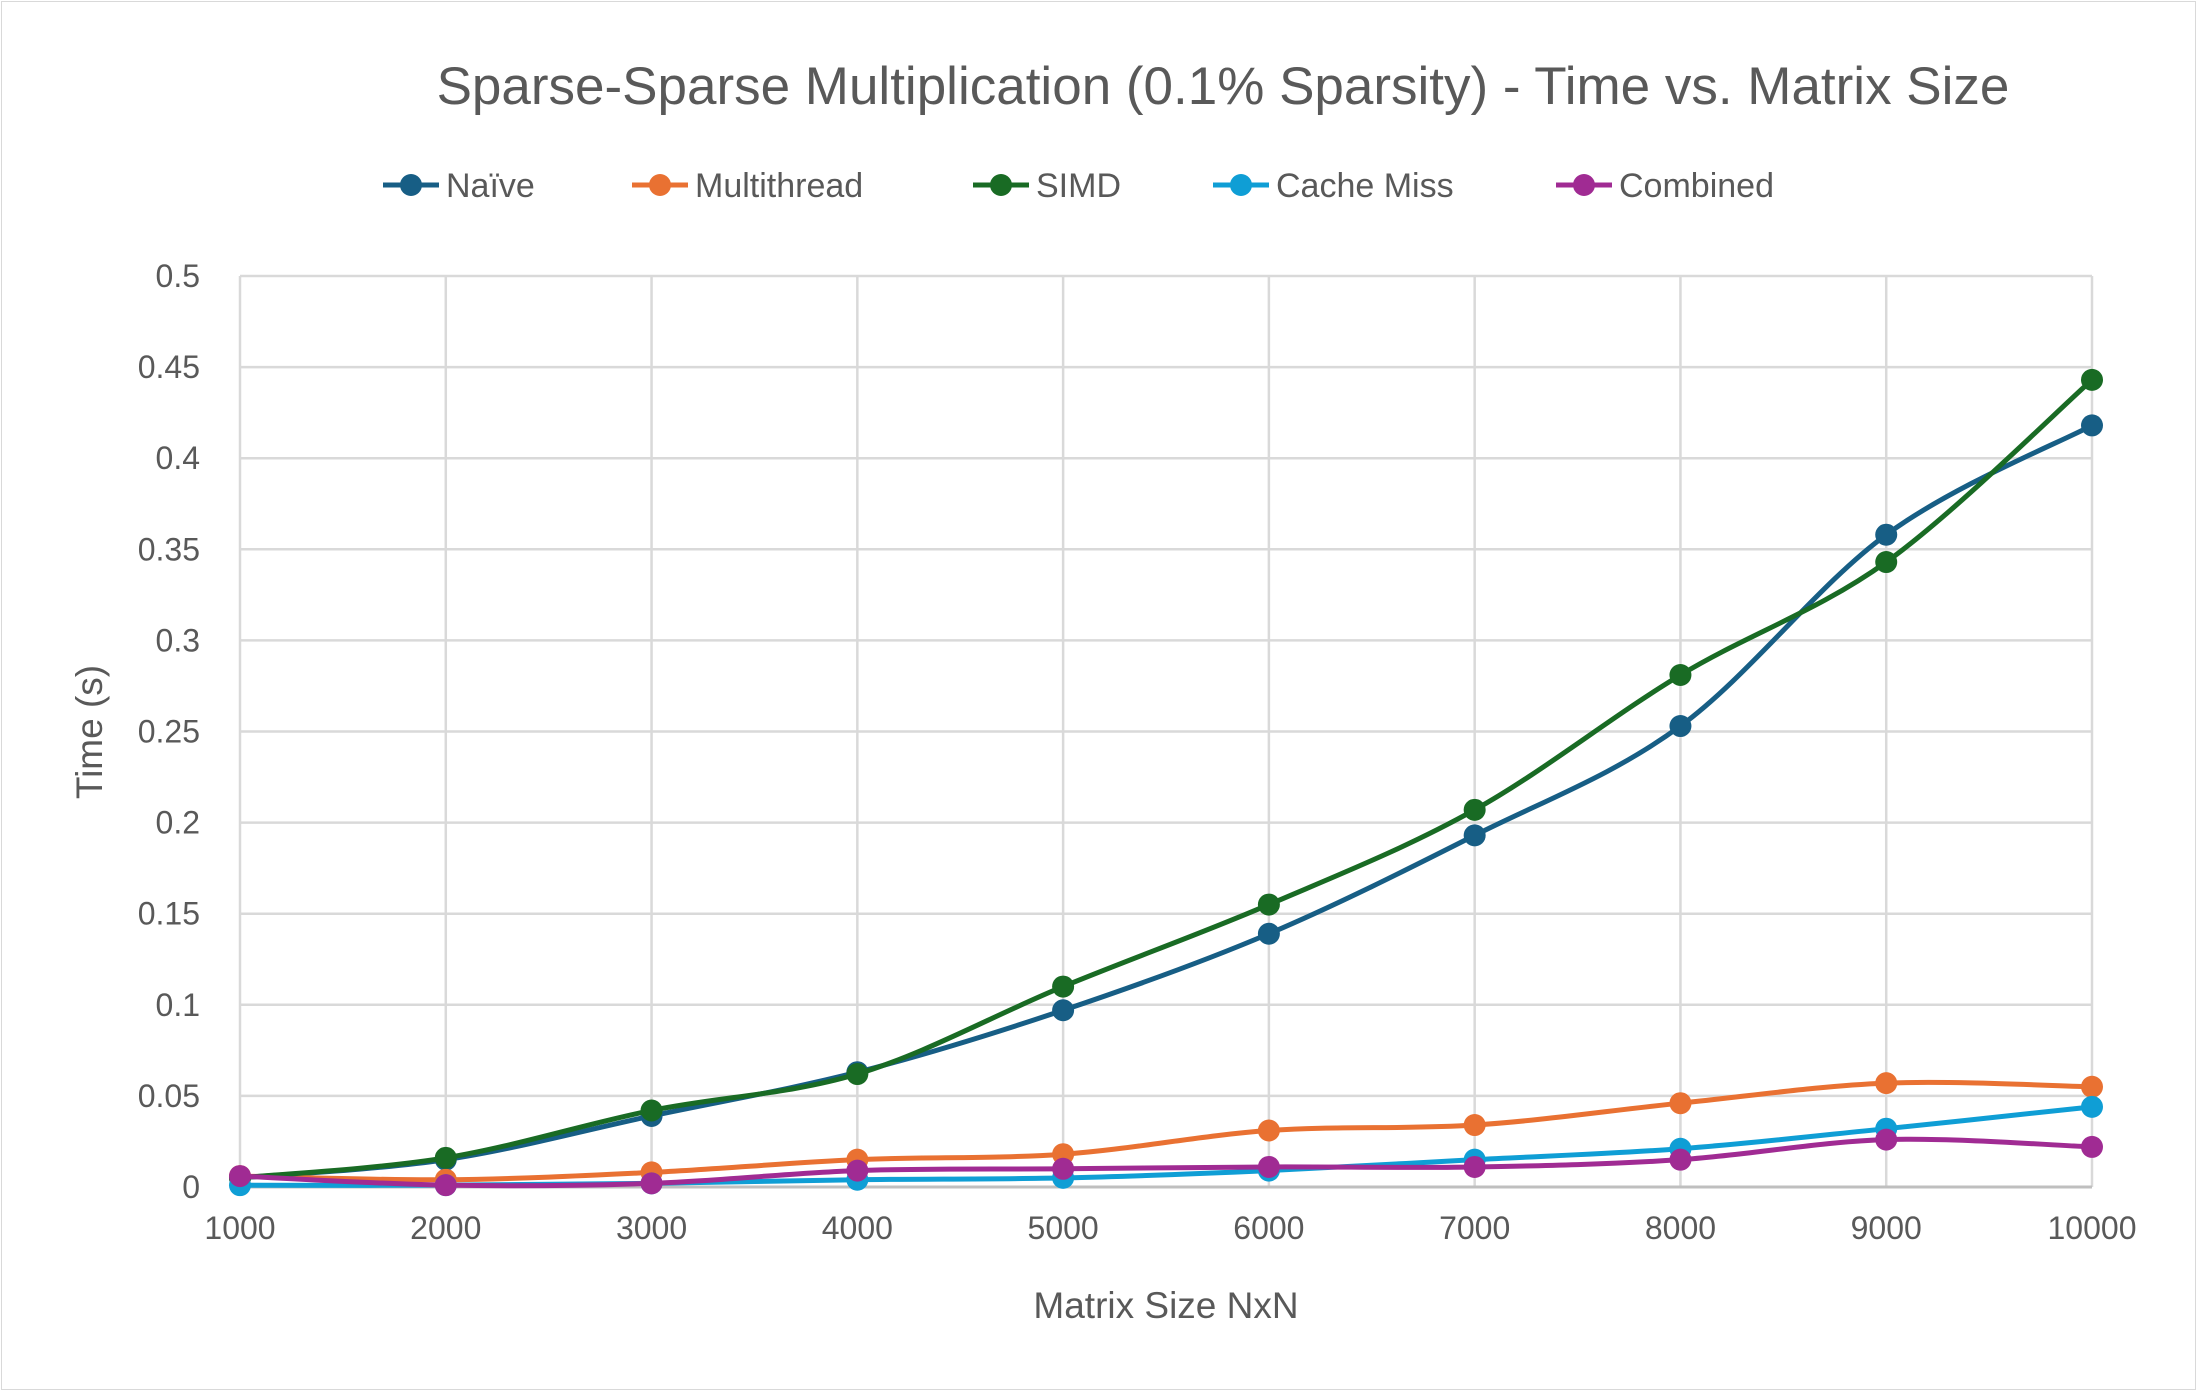  What do you see at coordinates (178, 276) in the screenshot?
I see `y-tick-label: 0.5` at bounding box center [178, 276].